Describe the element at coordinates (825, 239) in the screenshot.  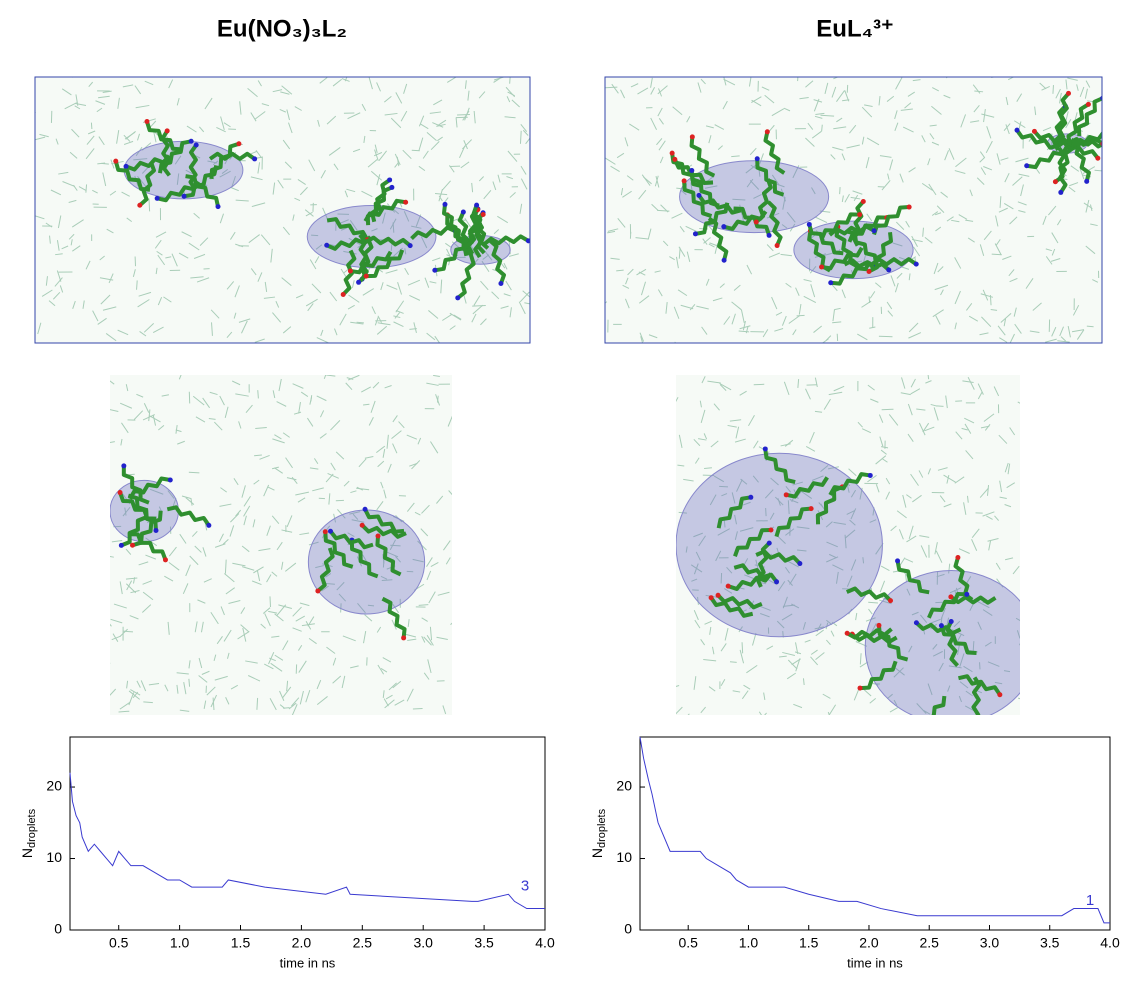
I see `ligand` at that location.